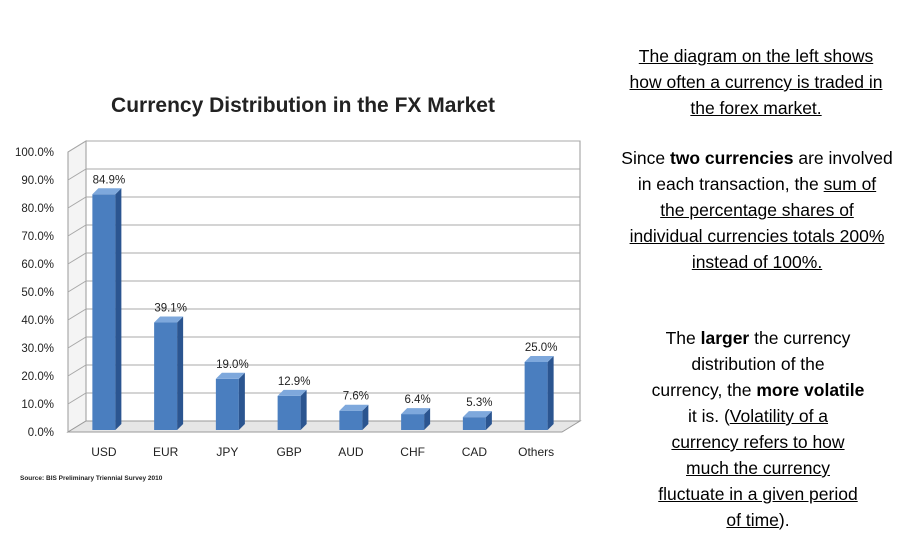  Describe the element at coordinates (34, 153) in the screenshot. I see `y-tick-label: 100.0%` at that location.